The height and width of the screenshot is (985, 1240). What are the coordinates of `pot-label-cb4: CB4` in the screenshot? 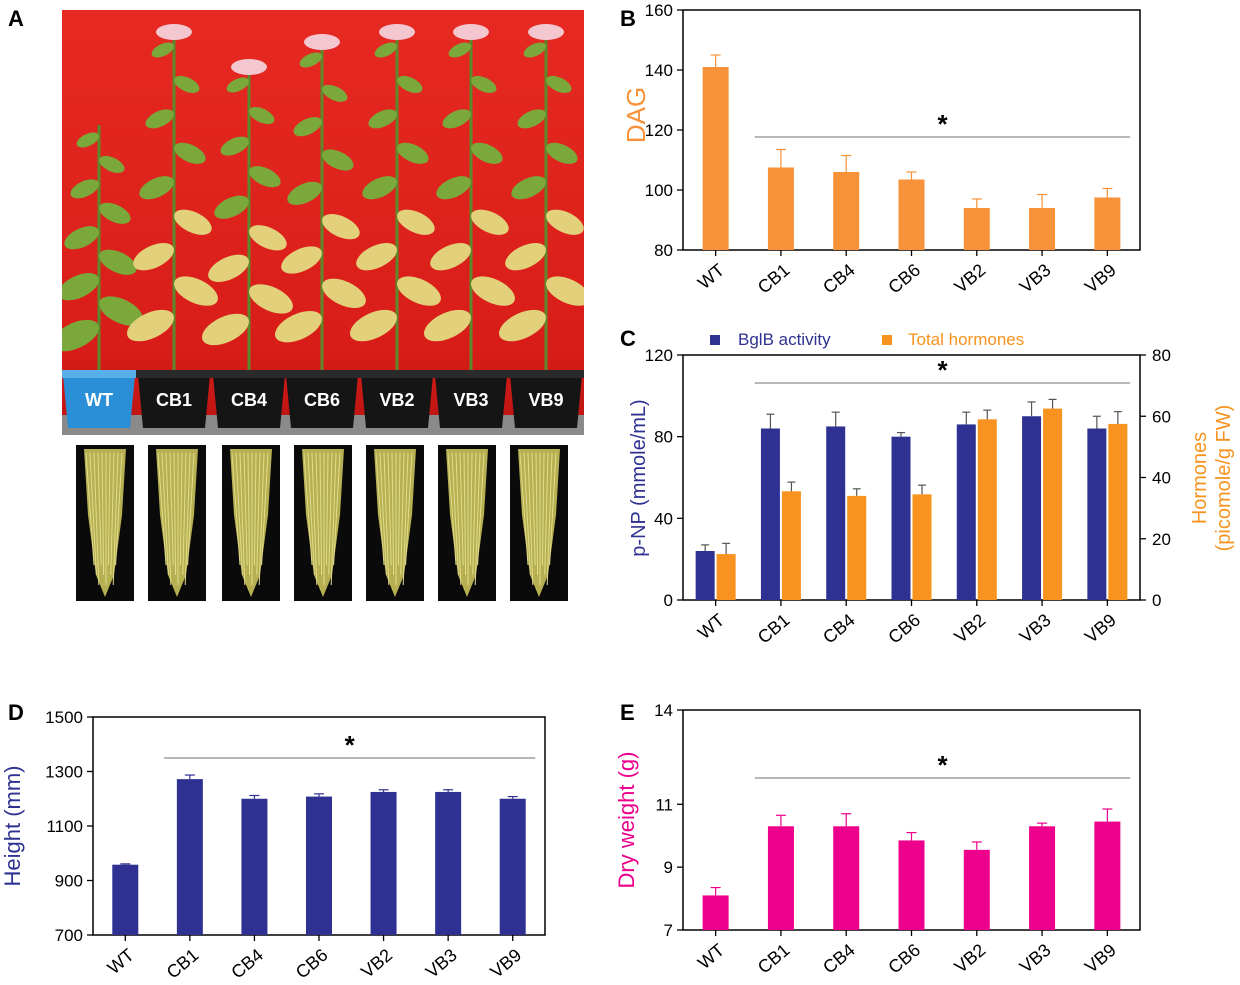 It's located at (248, 400).